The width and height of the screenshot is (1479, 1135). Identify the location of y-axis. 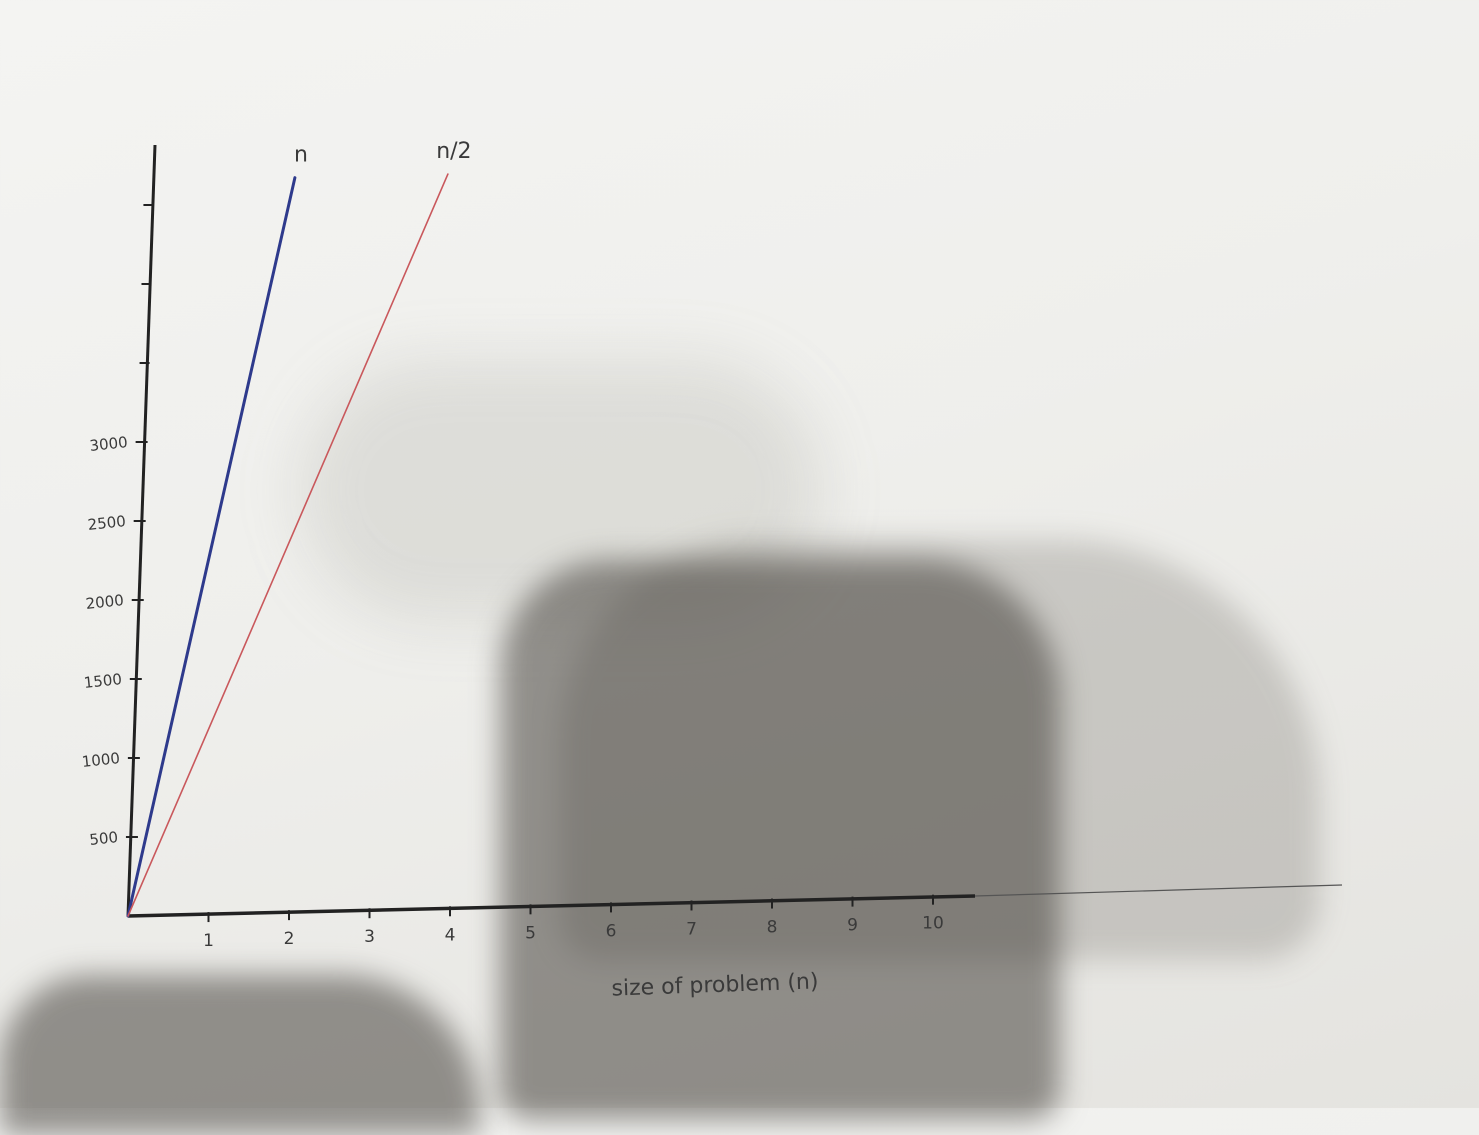
(141, 530).